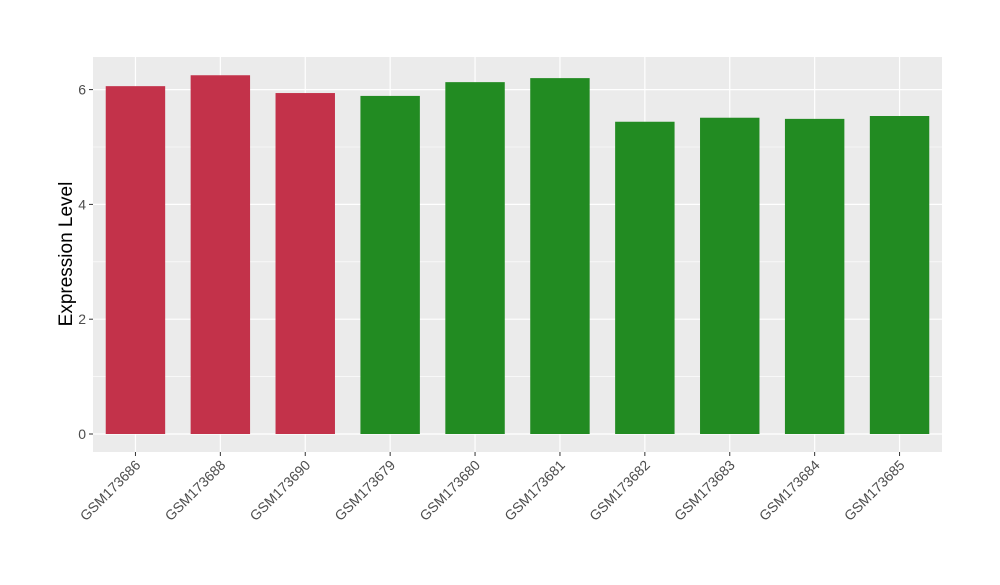 The image size is (1000, 585). Describe the element at coordinates (619, 490) in the screenshot. I see `x-tick-label: GSM173682` at that location.